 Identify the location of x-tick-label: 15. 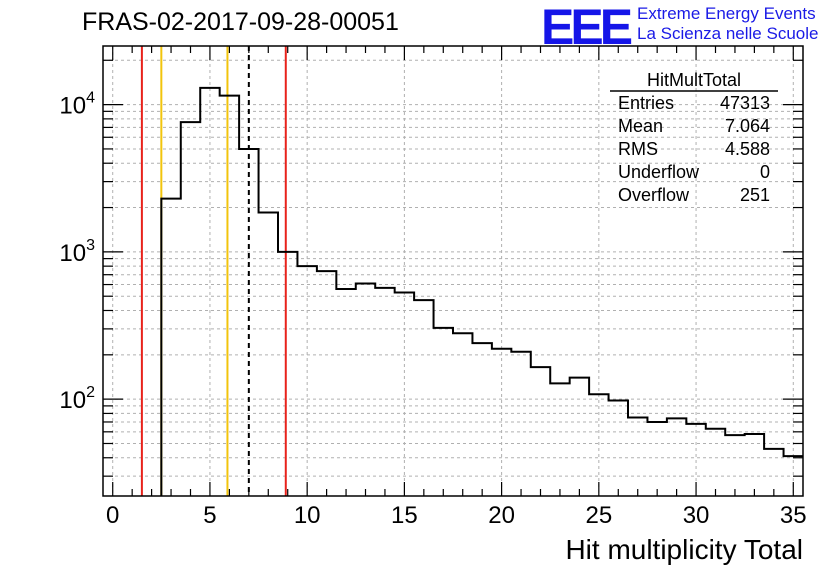
(404, 515).